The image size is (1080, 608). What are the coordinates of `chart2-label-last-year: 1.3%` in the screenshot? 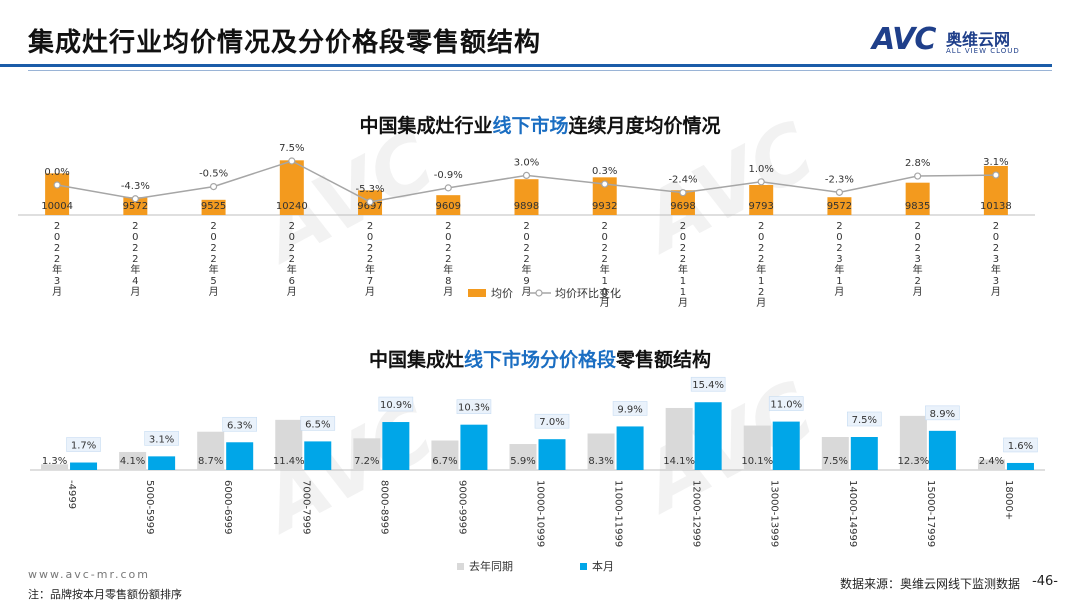 It's located at (54, 461).